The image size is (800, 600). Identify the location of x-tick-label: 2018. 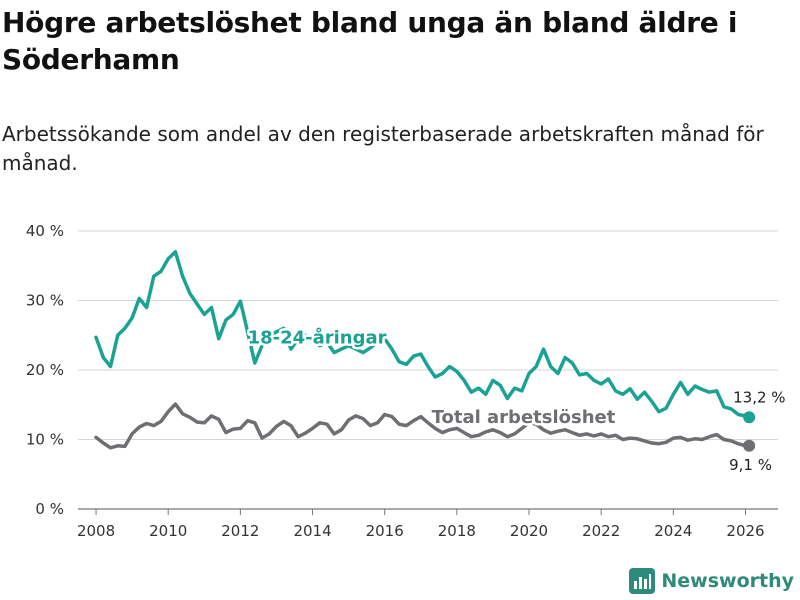
(457, 531).